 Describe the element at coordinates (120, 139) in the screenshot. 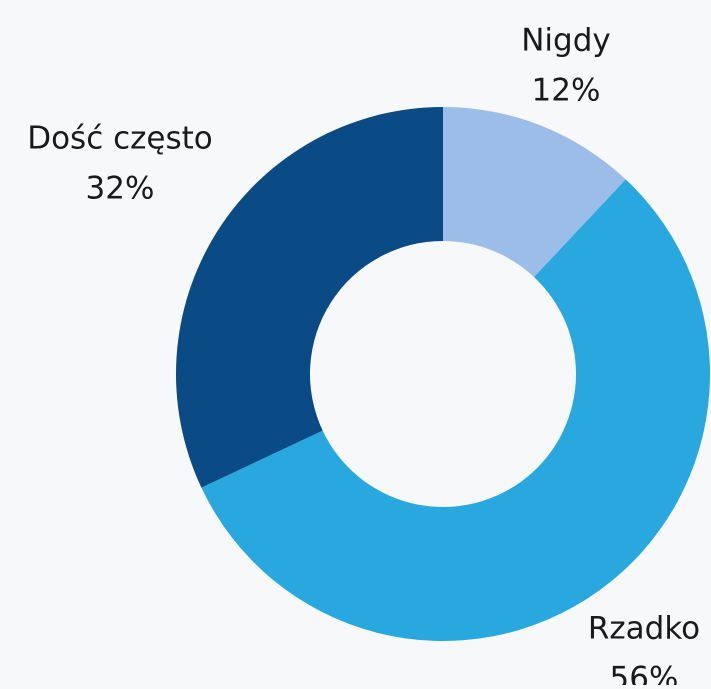

I see `slice-label: Dość często` at that location.